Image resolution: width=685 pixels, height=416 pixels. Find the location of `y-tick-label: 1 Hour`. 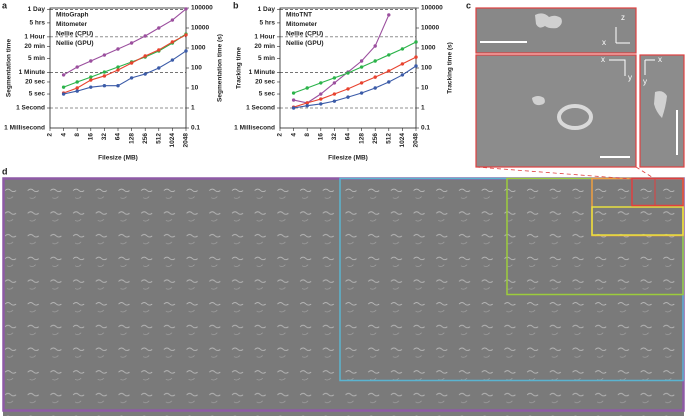

y-tick-label: 1 Hour is located at coordinates (34, 37).